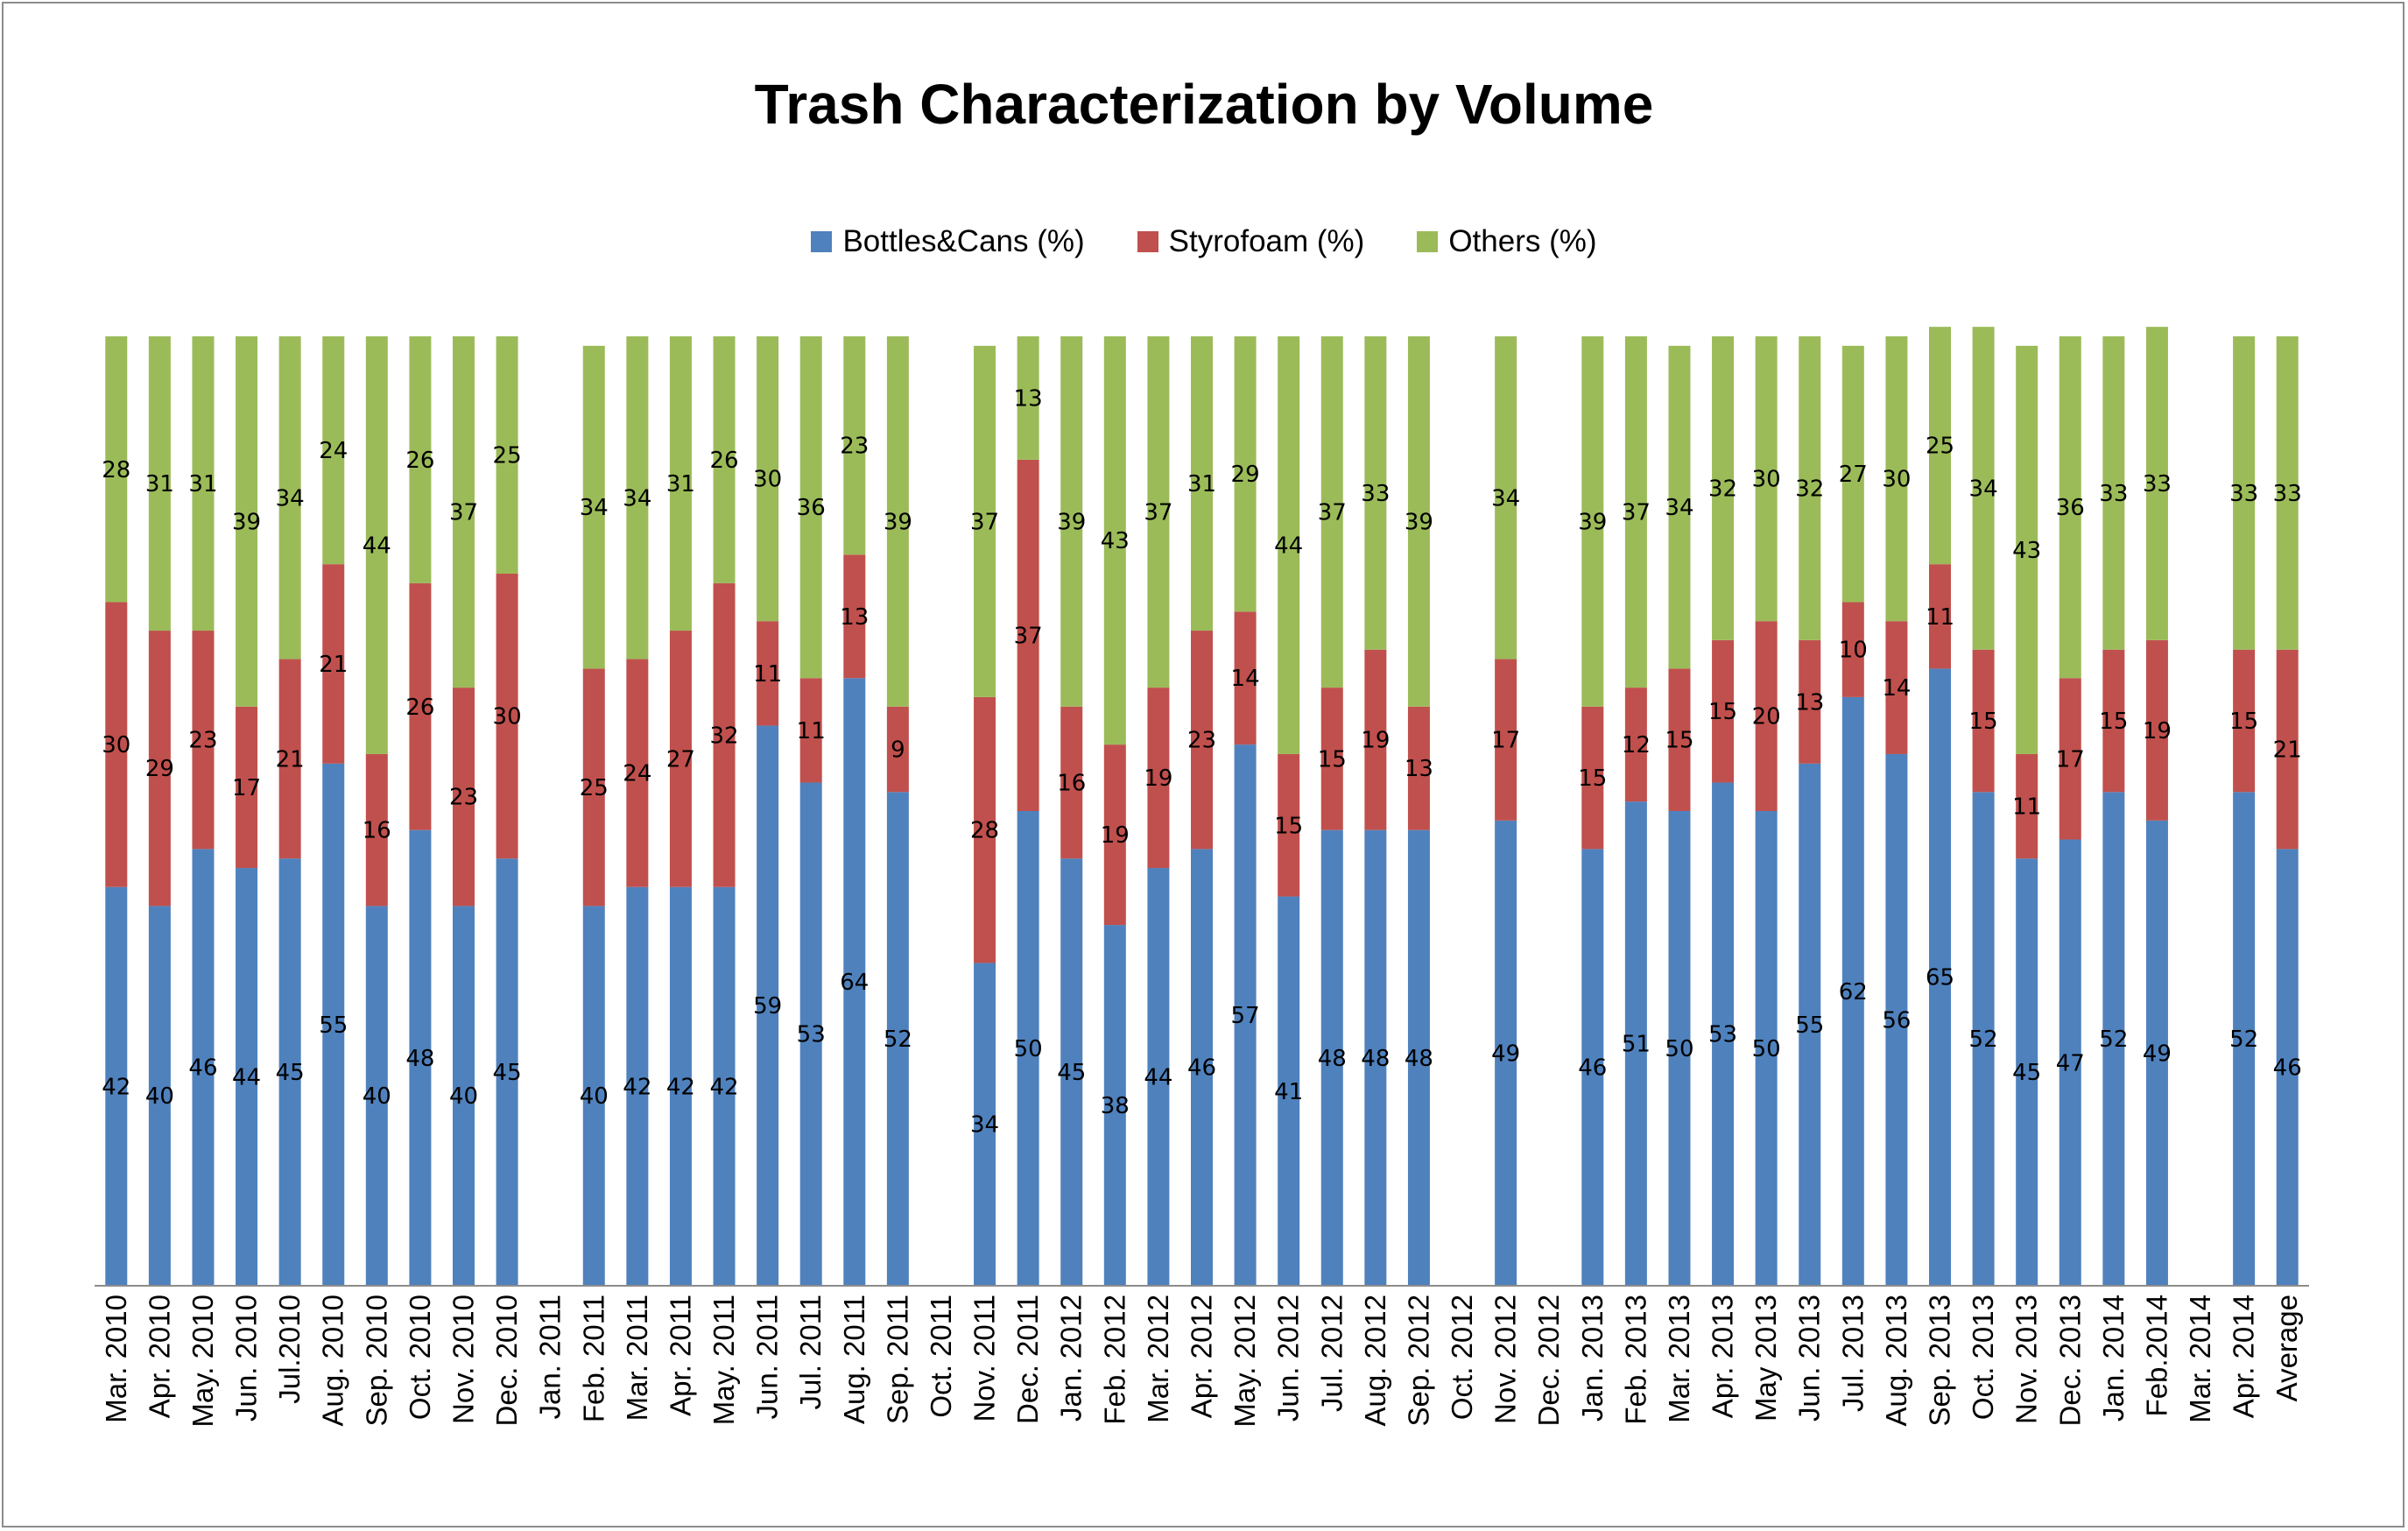 This screenshot has height=1531, width=2408. I want to click on data-label-styrofoam: 24, so click(637, 774).